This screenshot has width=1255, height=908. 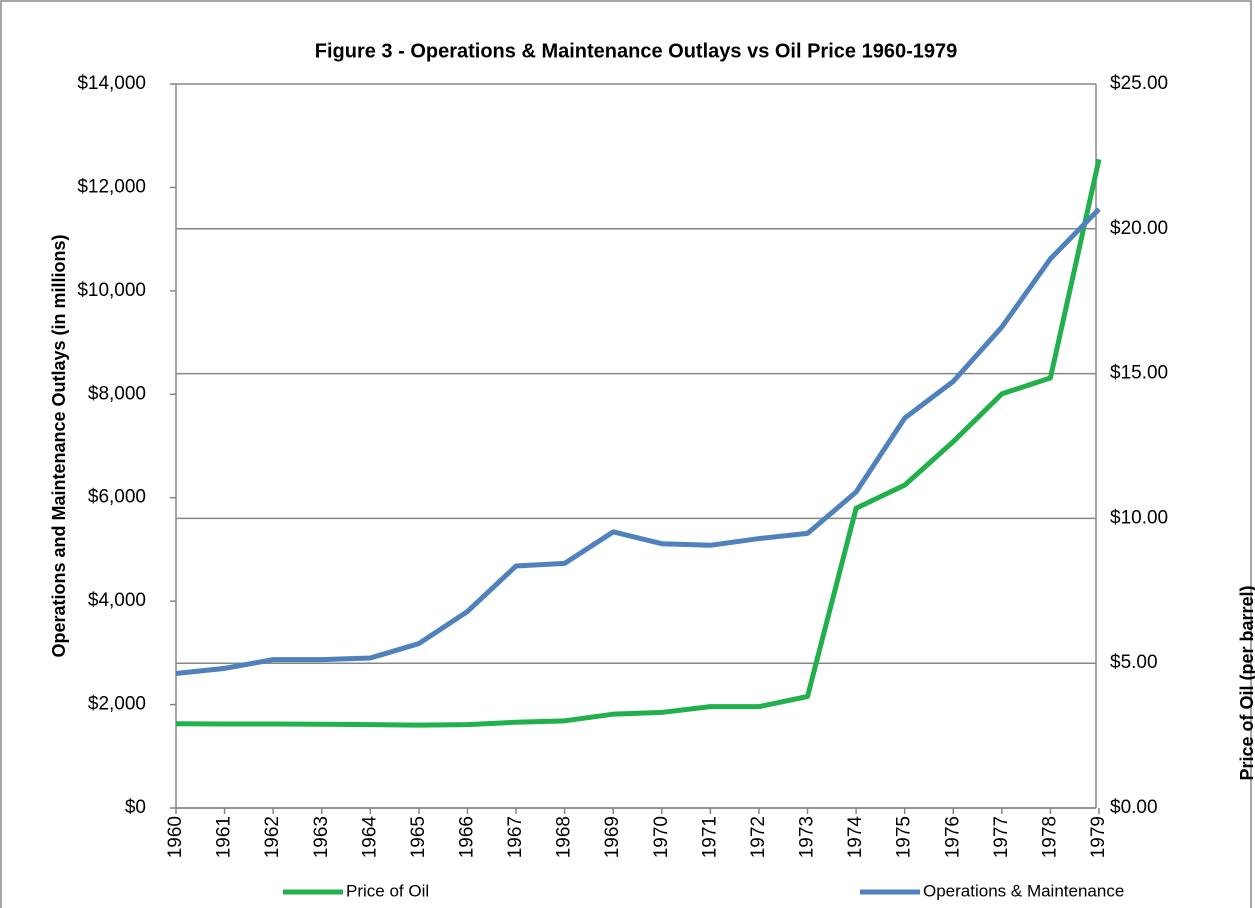 What do you see at coordinates (117, 600) in the screenshot?
I see `y-tick-label: $4,000` at bounding box center [117, 600].